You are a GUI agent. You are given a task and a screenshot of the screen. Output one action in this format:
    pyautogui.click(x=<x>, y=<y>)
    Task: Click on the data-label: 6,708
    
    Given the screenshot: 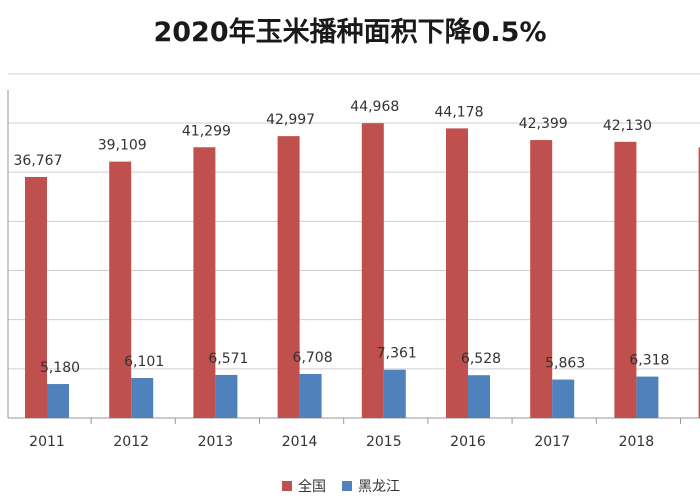 What is the action you would take?
    pyautogui.click(x=313, y=358)
    